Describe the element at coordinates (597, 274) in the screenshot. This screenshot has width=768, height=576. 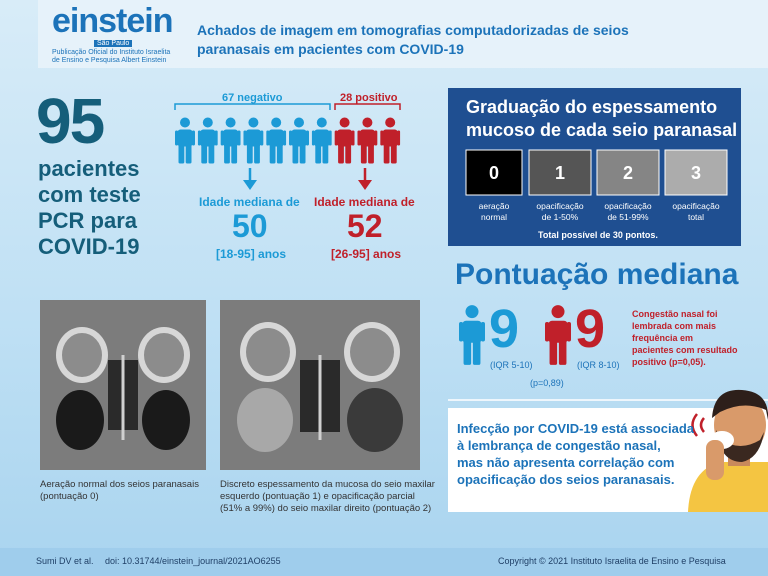
I see `median-title: Pontuação mediana` at that location.